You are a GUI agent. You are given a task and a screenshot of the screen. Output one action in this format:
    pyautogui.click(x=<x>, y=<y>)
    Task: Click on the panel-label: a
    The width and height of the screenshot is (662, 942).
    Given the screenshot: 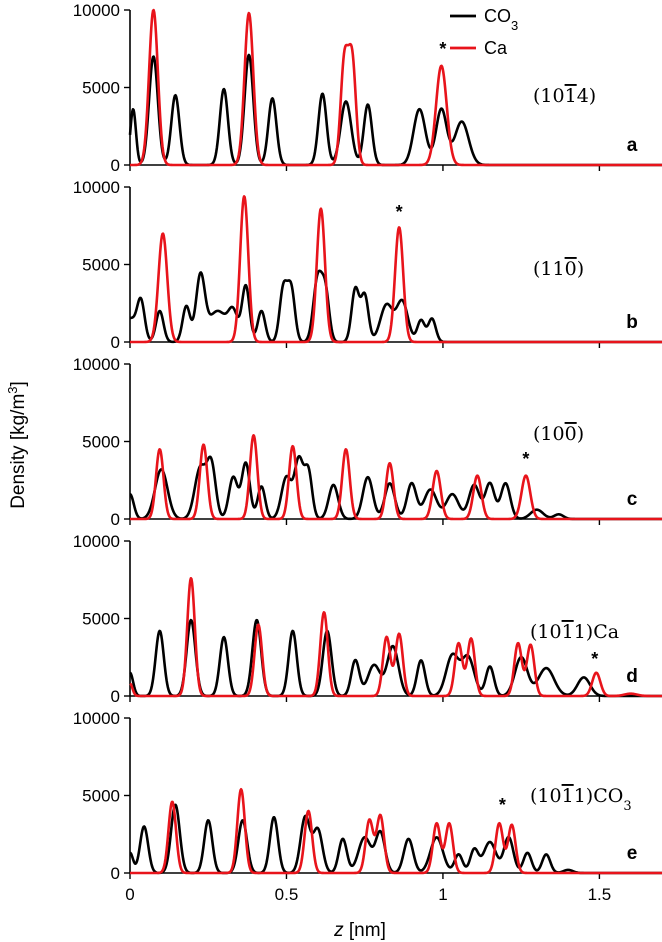 What is the action you would take?
    pyautogui.click(x=632, y=145)
    